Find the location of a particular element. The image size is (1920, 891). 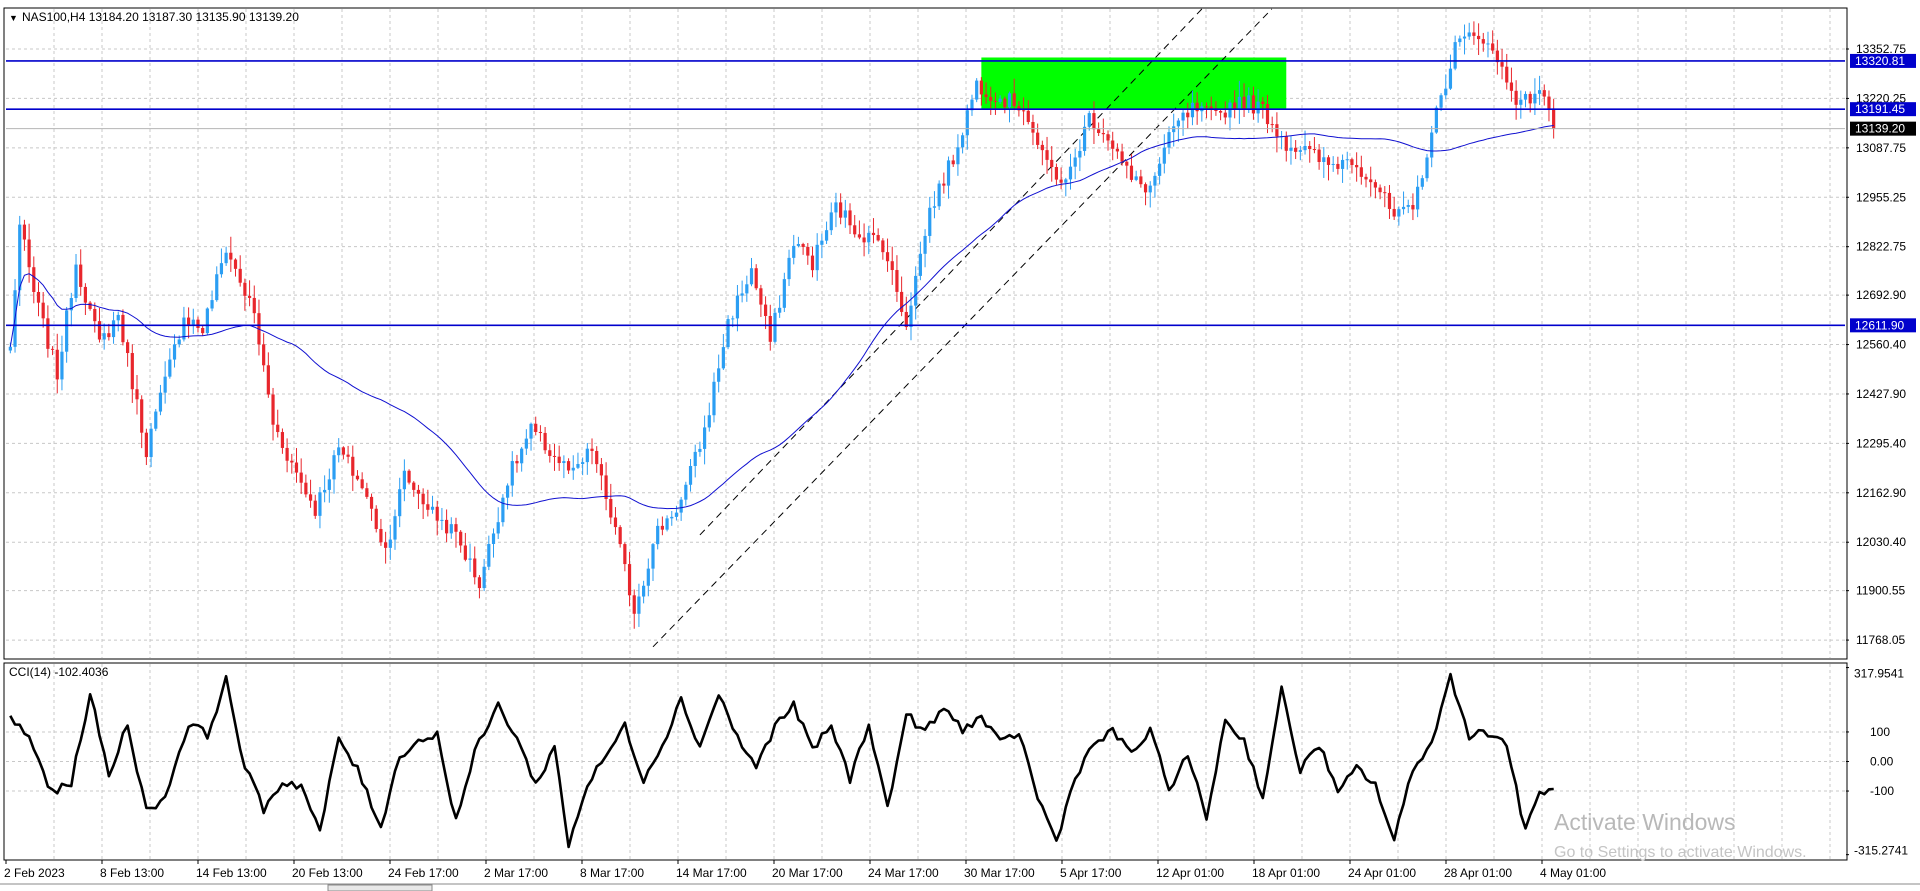

cci-tick-label: 317.9541 is located at coordinates (1879, 674).